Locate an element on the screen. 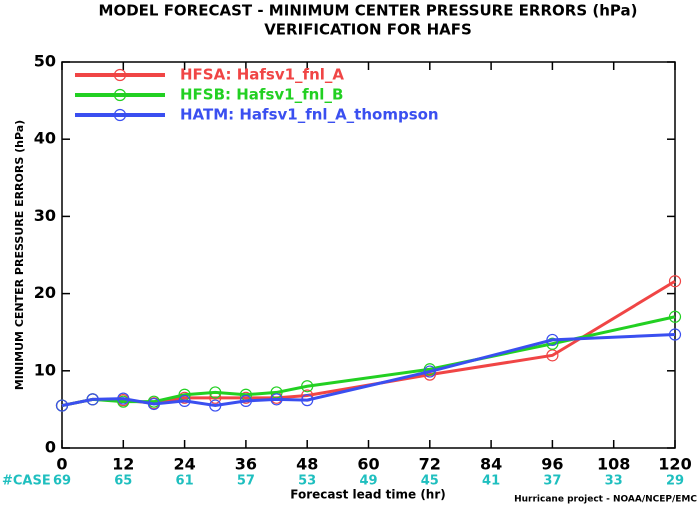 This screenshot has width=700, height=506. case-count: 37 is located at coordinates (552, 481).